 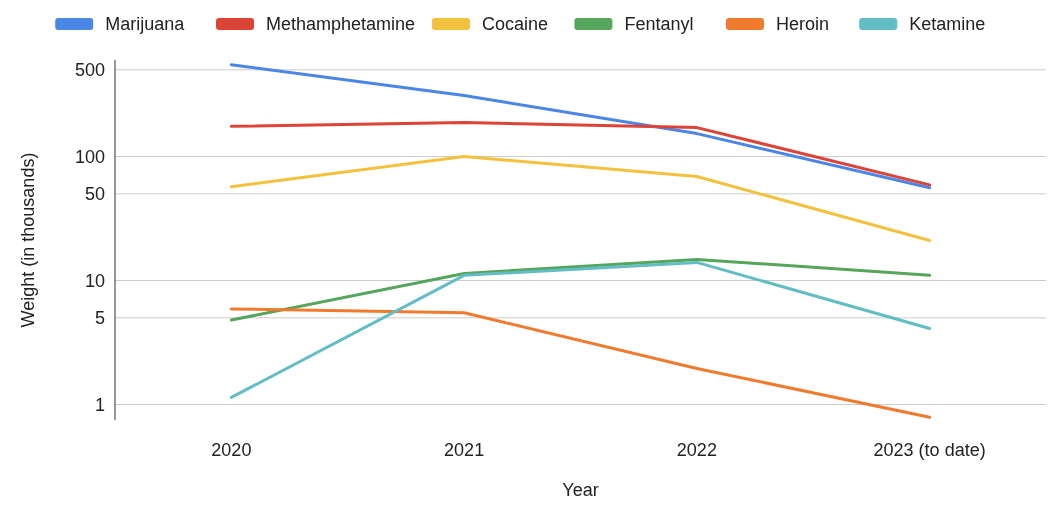 What do you see at coordinates (929, 450) in the screenshot?
I see `x-tick-label: 2023 (to date)` at bounding box center [929, 450].